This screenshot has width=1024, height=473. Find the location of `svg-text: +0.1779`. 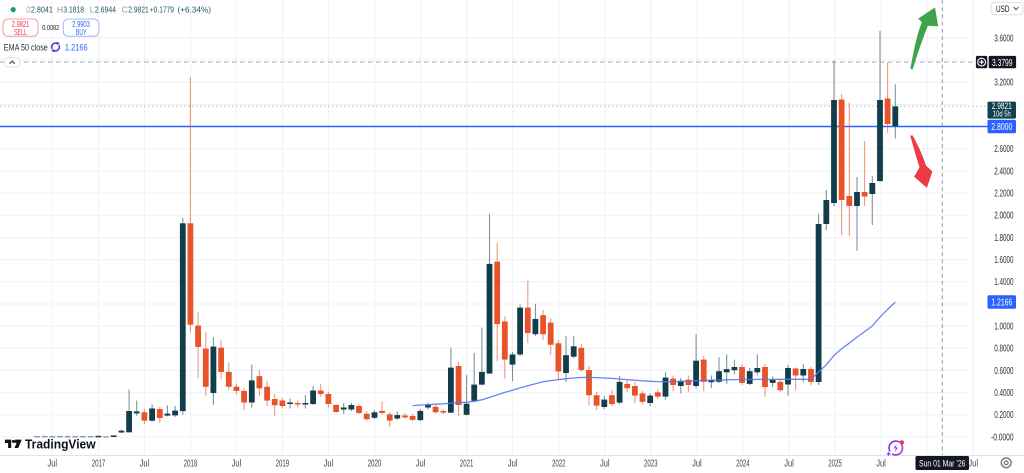

svg-text: +0.1779 is located at coordinates (162, 10).